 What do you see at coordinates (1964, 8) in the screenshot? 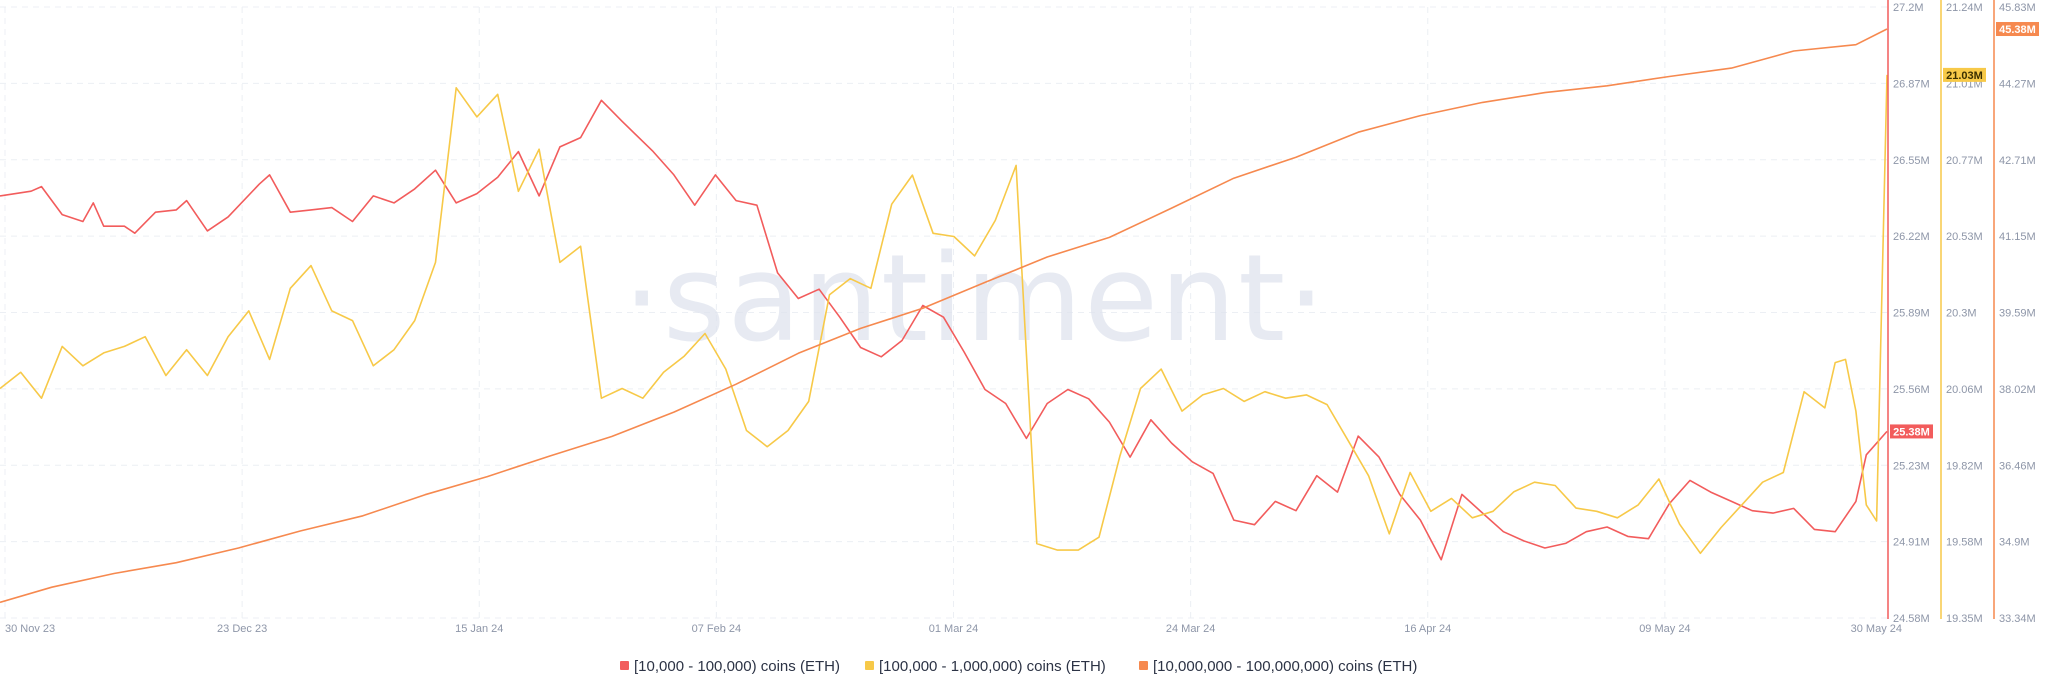
I see `y-tick-label: 21.24M` at bounding box center [1964, 8].